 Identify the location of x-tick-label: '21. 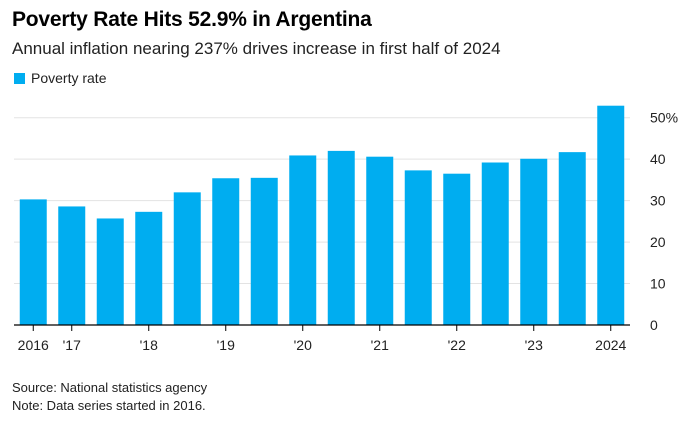
(380, 345).